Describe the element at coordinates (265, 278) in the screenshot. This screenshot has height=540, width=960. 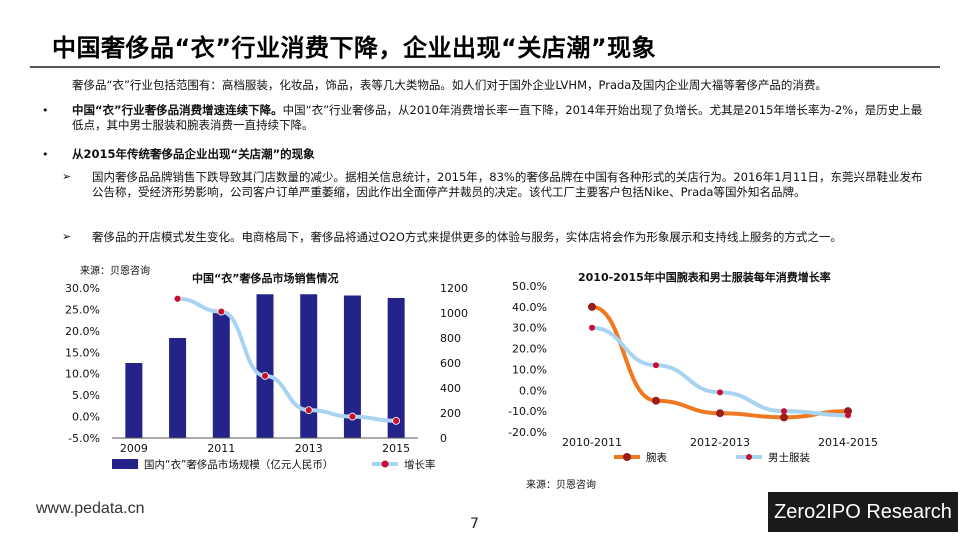
I see `chart1-title: 中国“衣”奢侈品市场销售情况` at that location.